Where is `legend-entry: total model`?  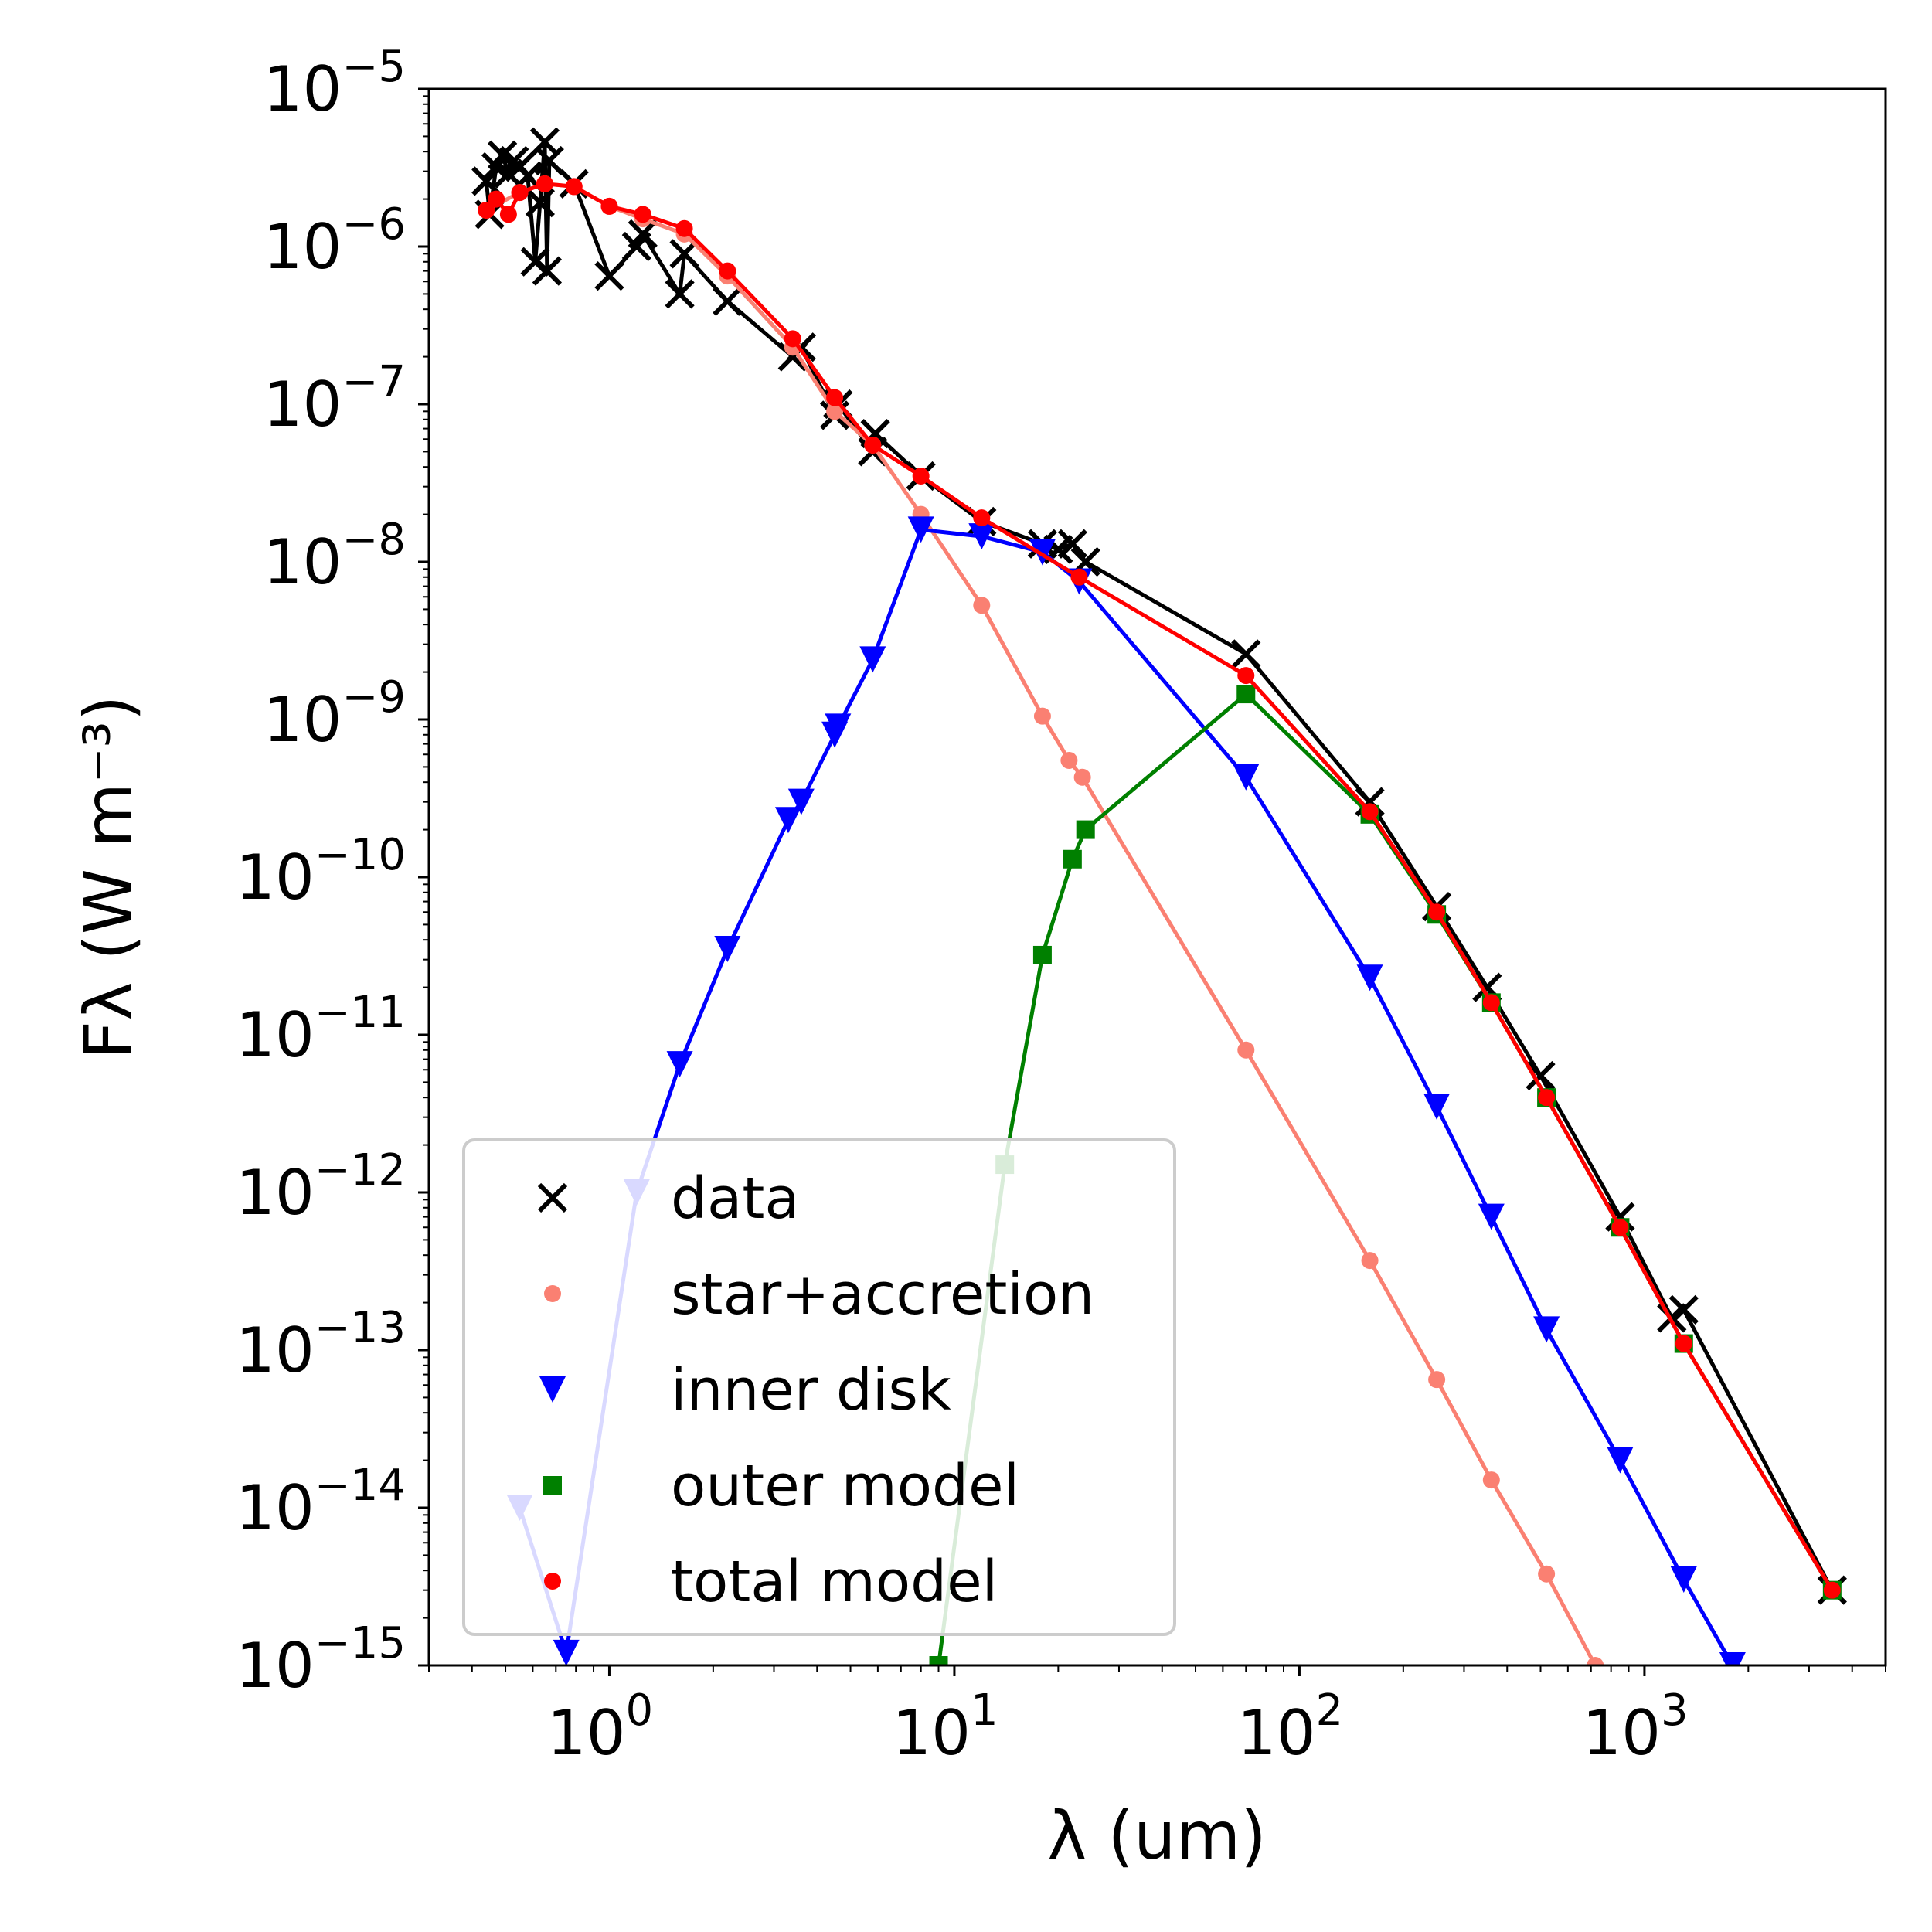
legend-entry: total model is located at coordinates (771, 1582).